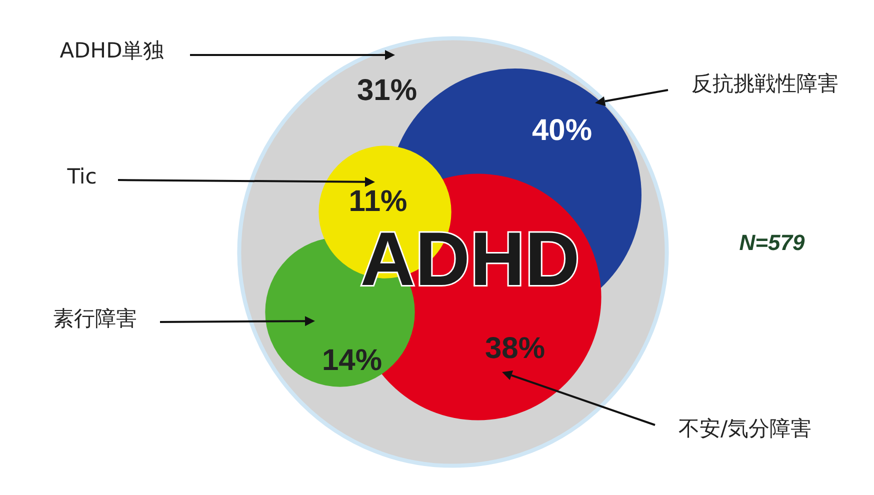 This screenshot has width=874, height=495. What do you see at coordinates (112, 50) in the screenshot?
I see `category-label: ADHD単独` at bounding box center [112, 50].